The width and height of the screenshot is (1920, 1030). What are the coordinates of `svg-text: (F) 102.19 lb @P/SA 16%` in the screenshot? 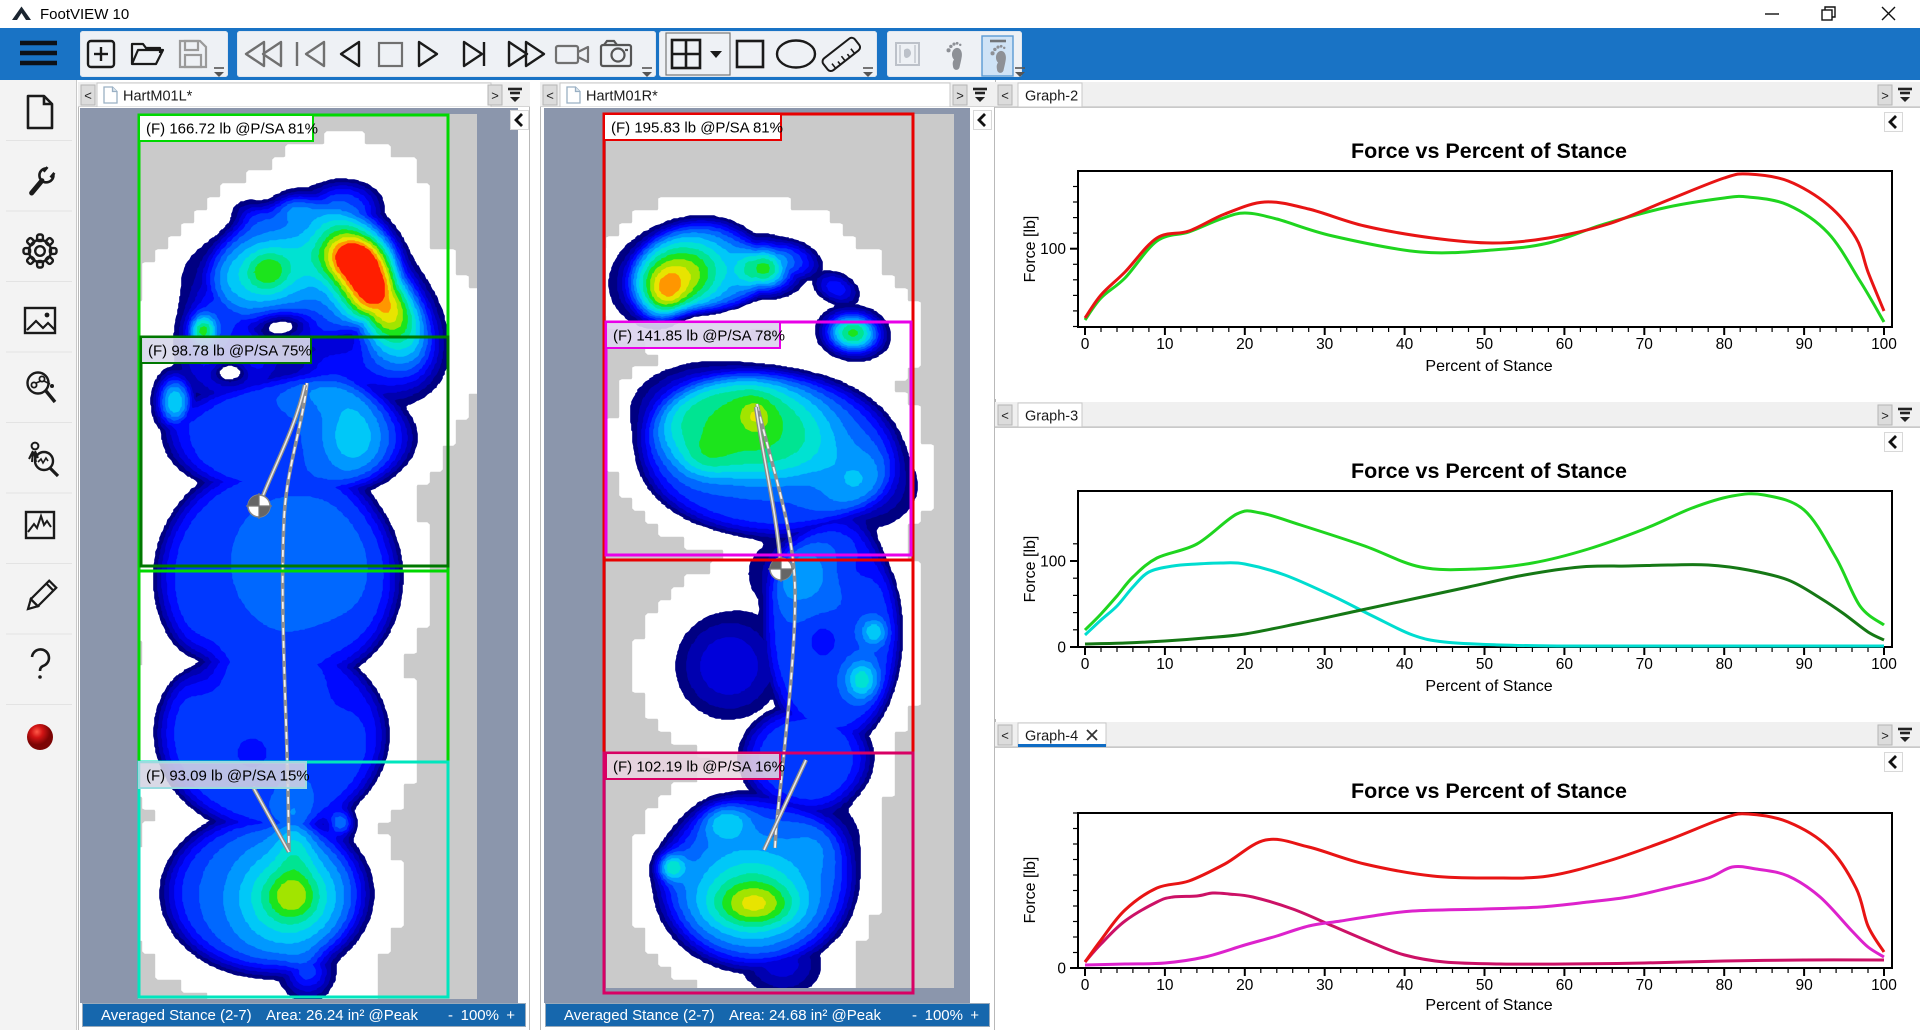 It's located at (699, 767).